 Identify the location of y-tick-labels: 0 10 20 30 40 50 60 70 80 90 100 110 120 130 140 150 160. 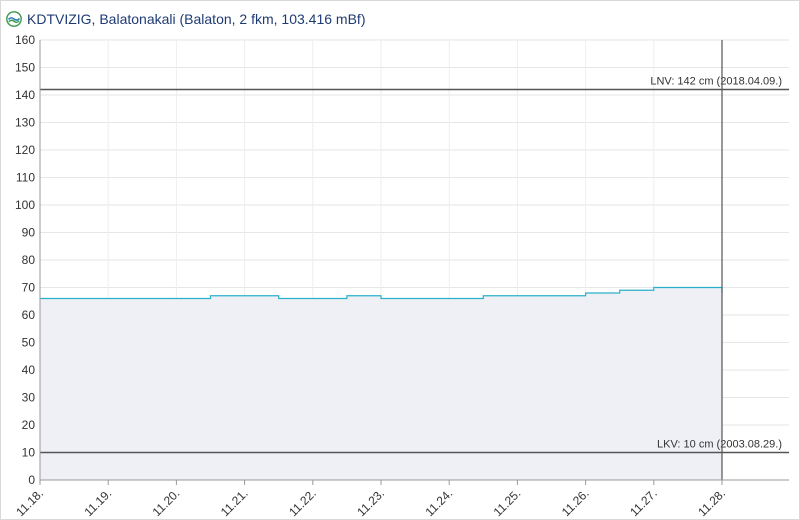
(25, 260).